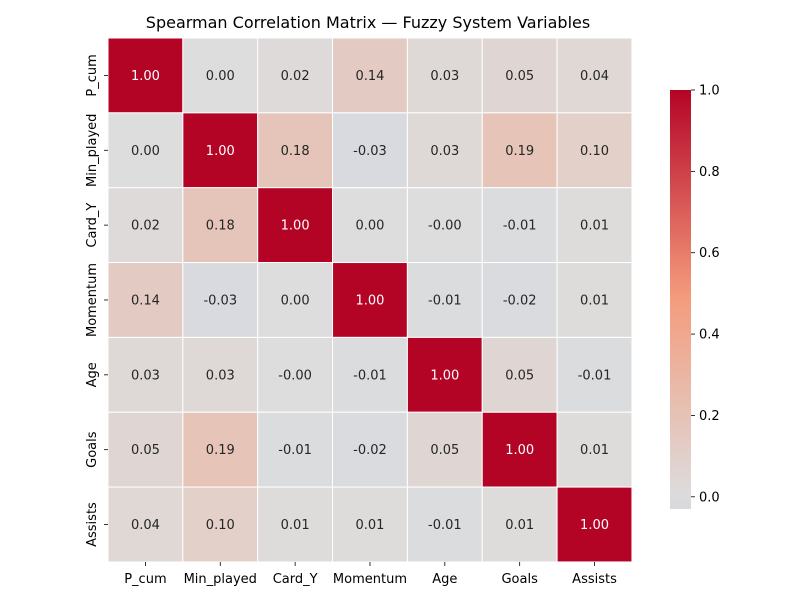  I want to click on cell-value-label: 0.19, so click(220, 450).